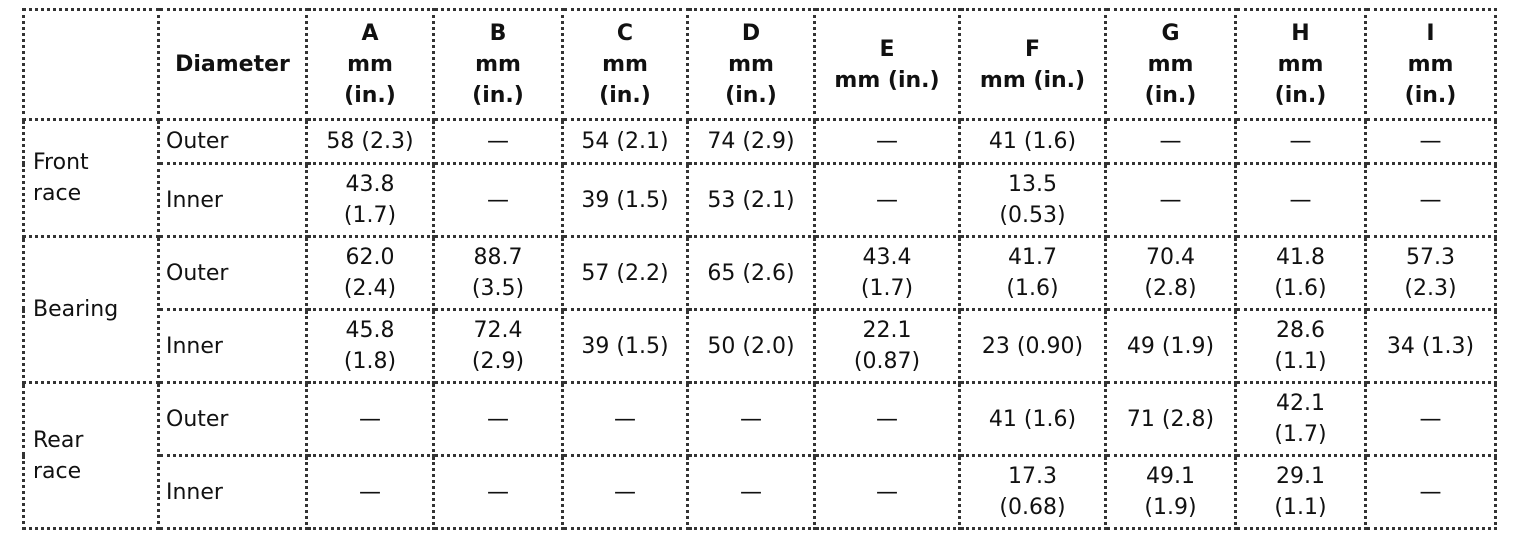 This screenshot has width=1520, height=540. Describe the element at coordinates (1170, 273) in the screenshot. I see `table-cell: 70.4 (2.8)` at that location.